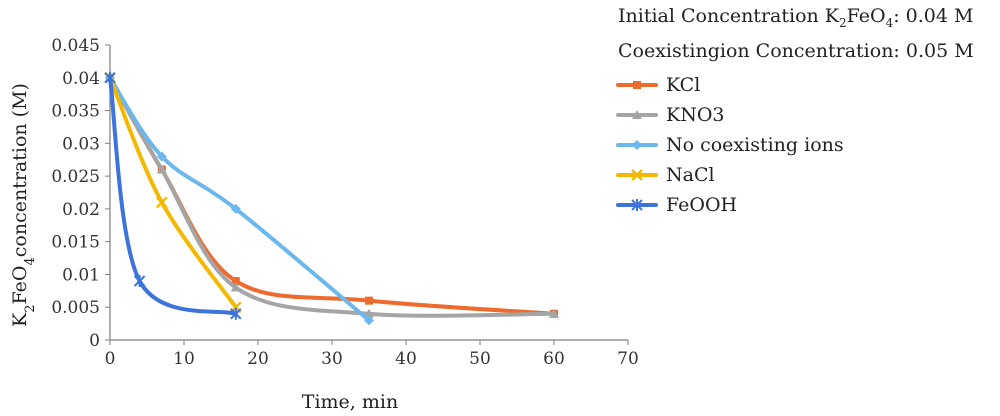 The height and width of the screenshot is (416, 1000). What do you see at coordinates (75, 243) in the screenshot?
I see `y-tick-label: 0.015` at bounding box center [75, 243].